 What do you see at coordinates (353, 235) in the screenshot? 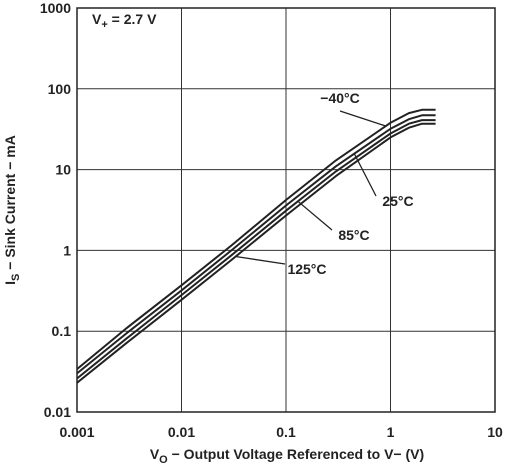
I see `series-label-2: 85°C` at bounding box center [353, 235].